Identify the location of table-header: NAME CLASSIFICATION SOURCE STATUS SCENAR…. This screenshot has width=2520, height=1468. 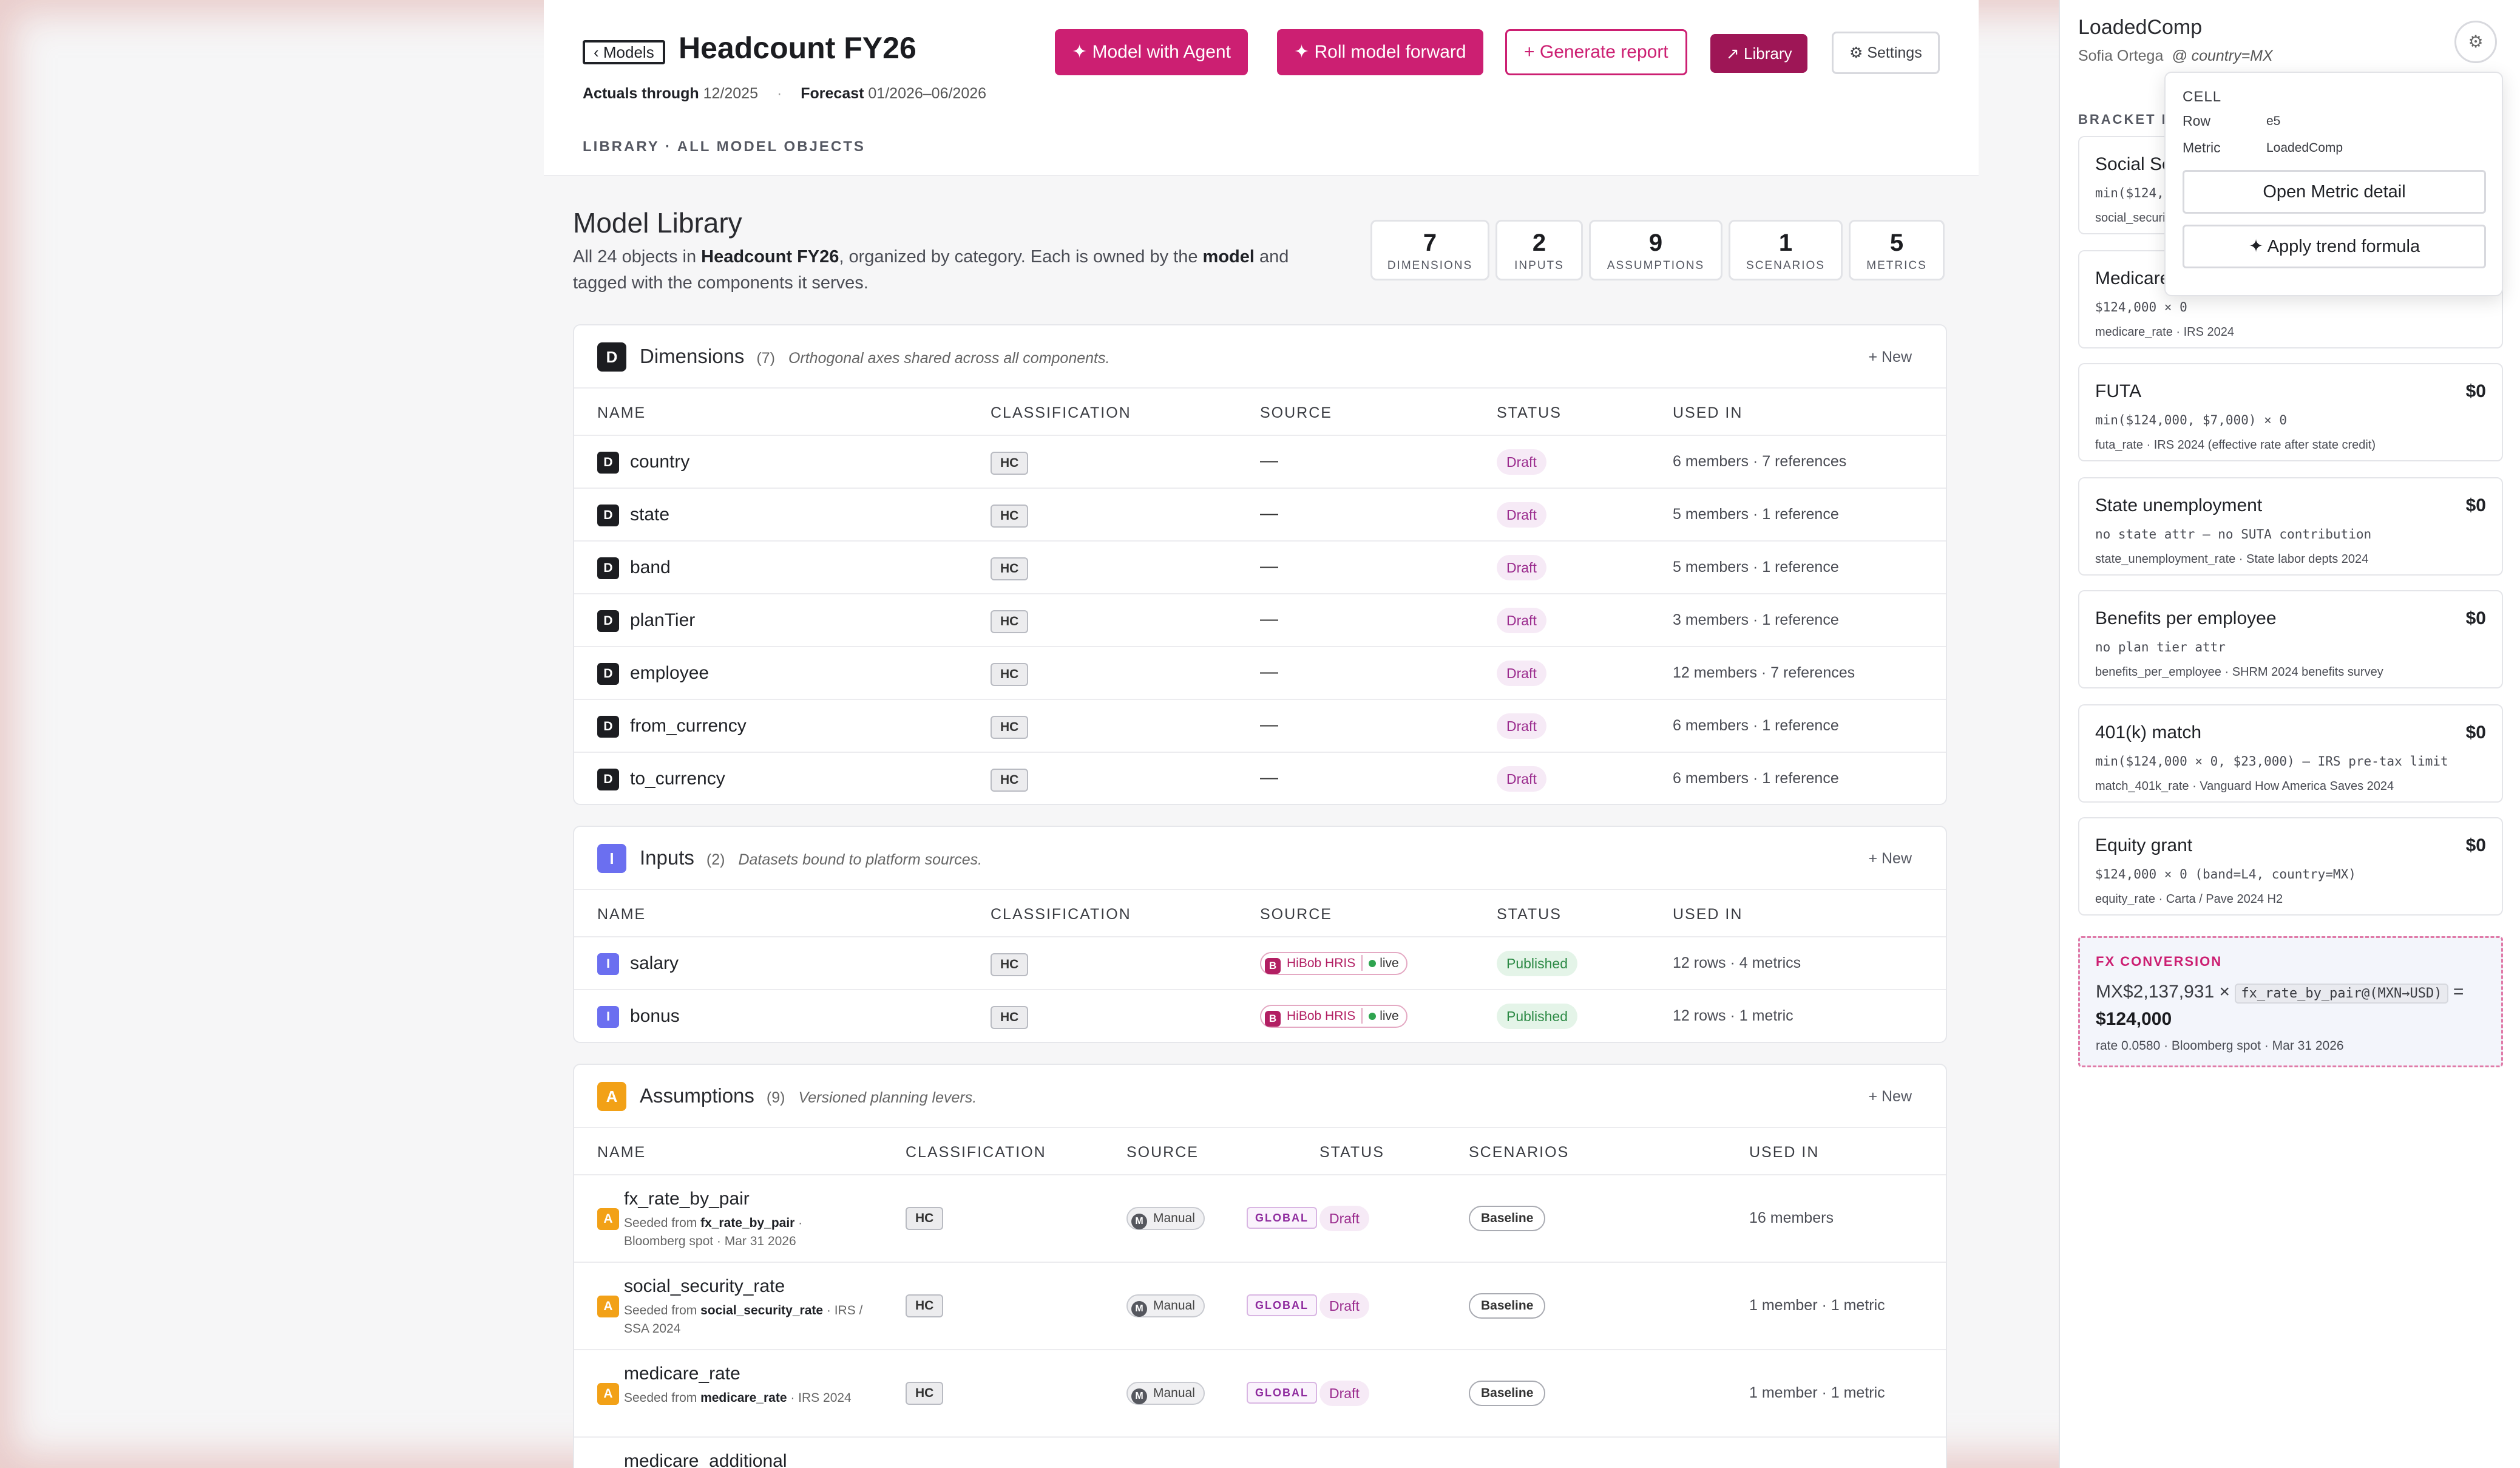
(1260, 1151).